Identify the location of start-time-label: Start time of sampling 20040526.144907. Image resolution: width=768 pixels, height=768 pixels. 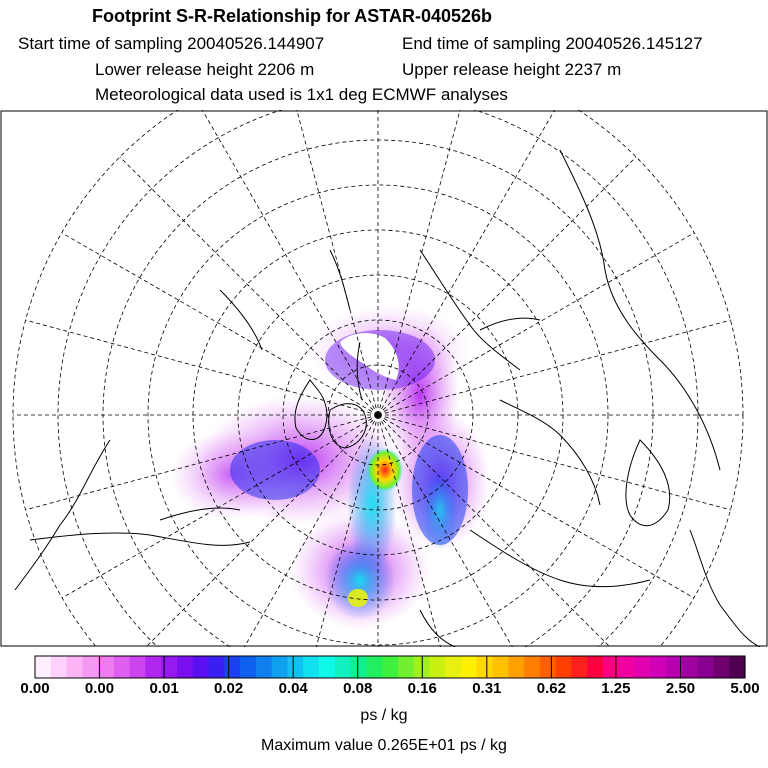
(171, 43).